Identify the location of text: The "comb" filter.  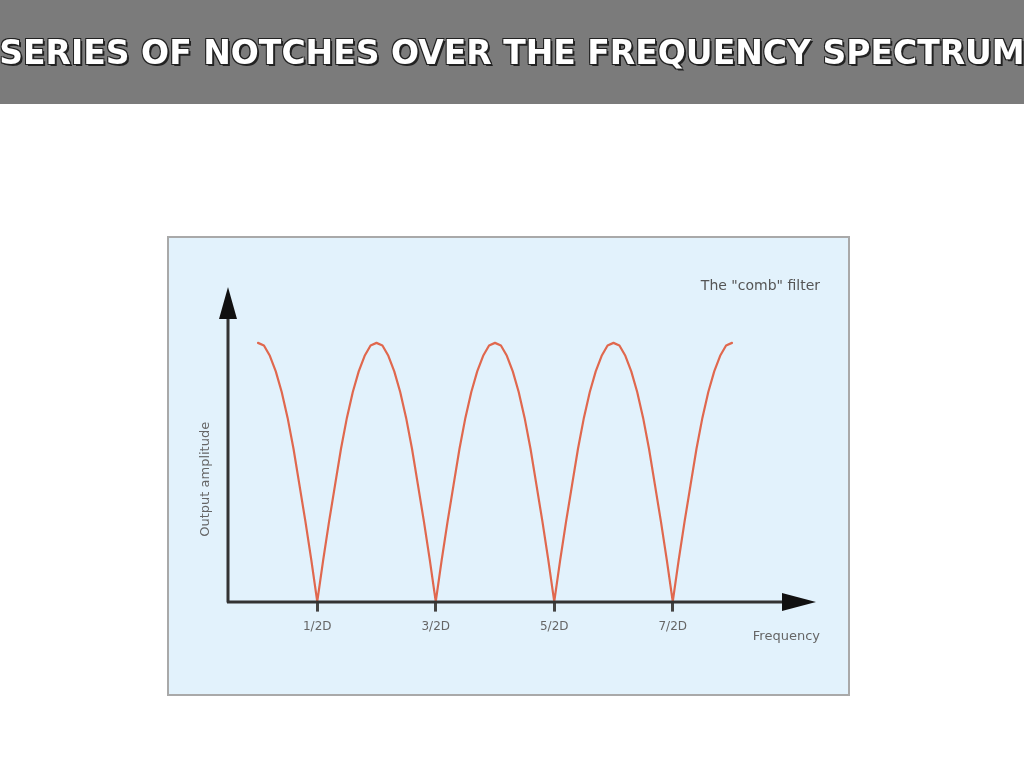
(760, 284).